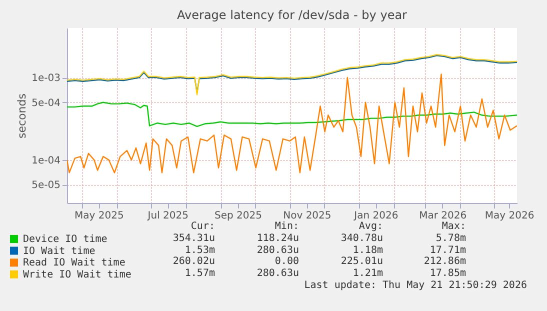 This screenshot has height=311, width=547. What do you see at coordinates (361, 262) in the screenshot?
I see `text: 225.01u` at bounding box center [361, 262].